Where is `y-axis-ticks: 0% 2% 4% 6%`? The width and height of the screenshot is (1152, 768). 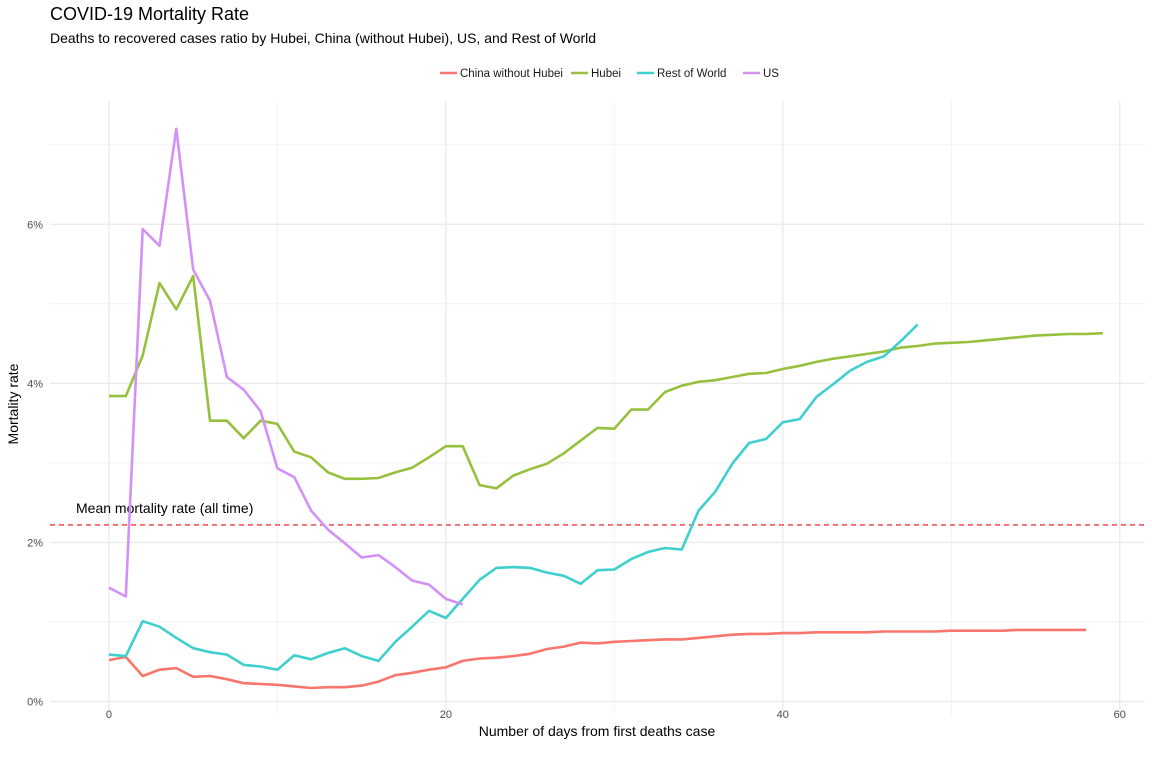
y-axis-ticks: 0% 2% 4% 6% is located at coordinates (35, 463).